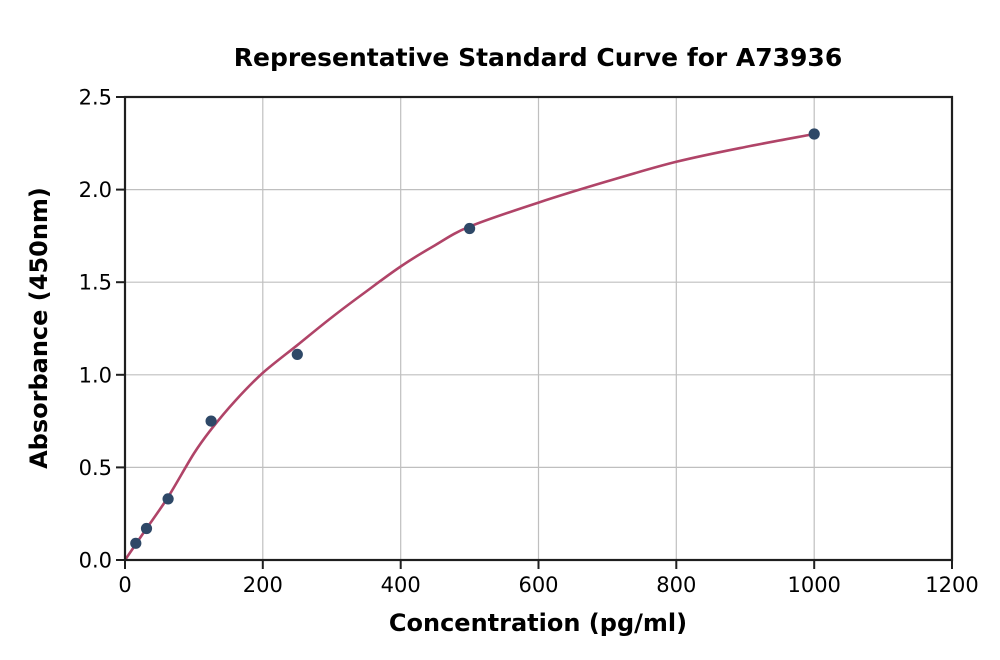  What do you see at coordinates (676, 585) in the screenshot?
I see `x-tick-label: 800` at bounding box center [676, 585].